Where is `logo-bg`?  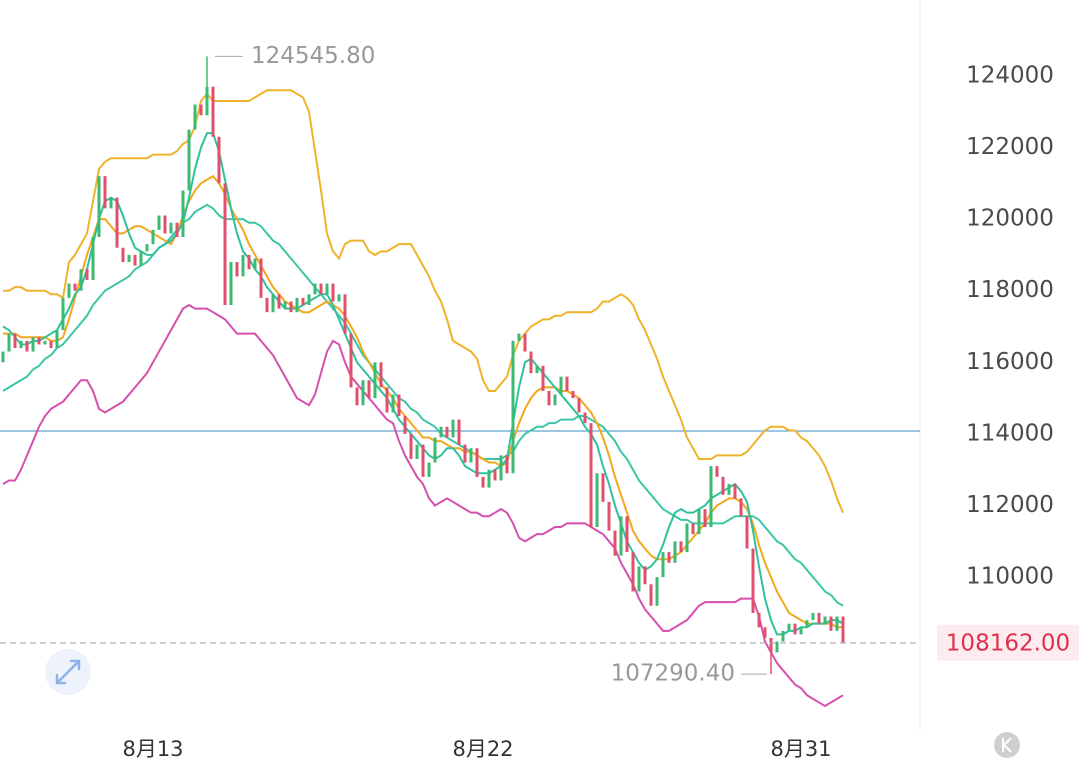
logo-bg is located at coordinates (1007, 745).